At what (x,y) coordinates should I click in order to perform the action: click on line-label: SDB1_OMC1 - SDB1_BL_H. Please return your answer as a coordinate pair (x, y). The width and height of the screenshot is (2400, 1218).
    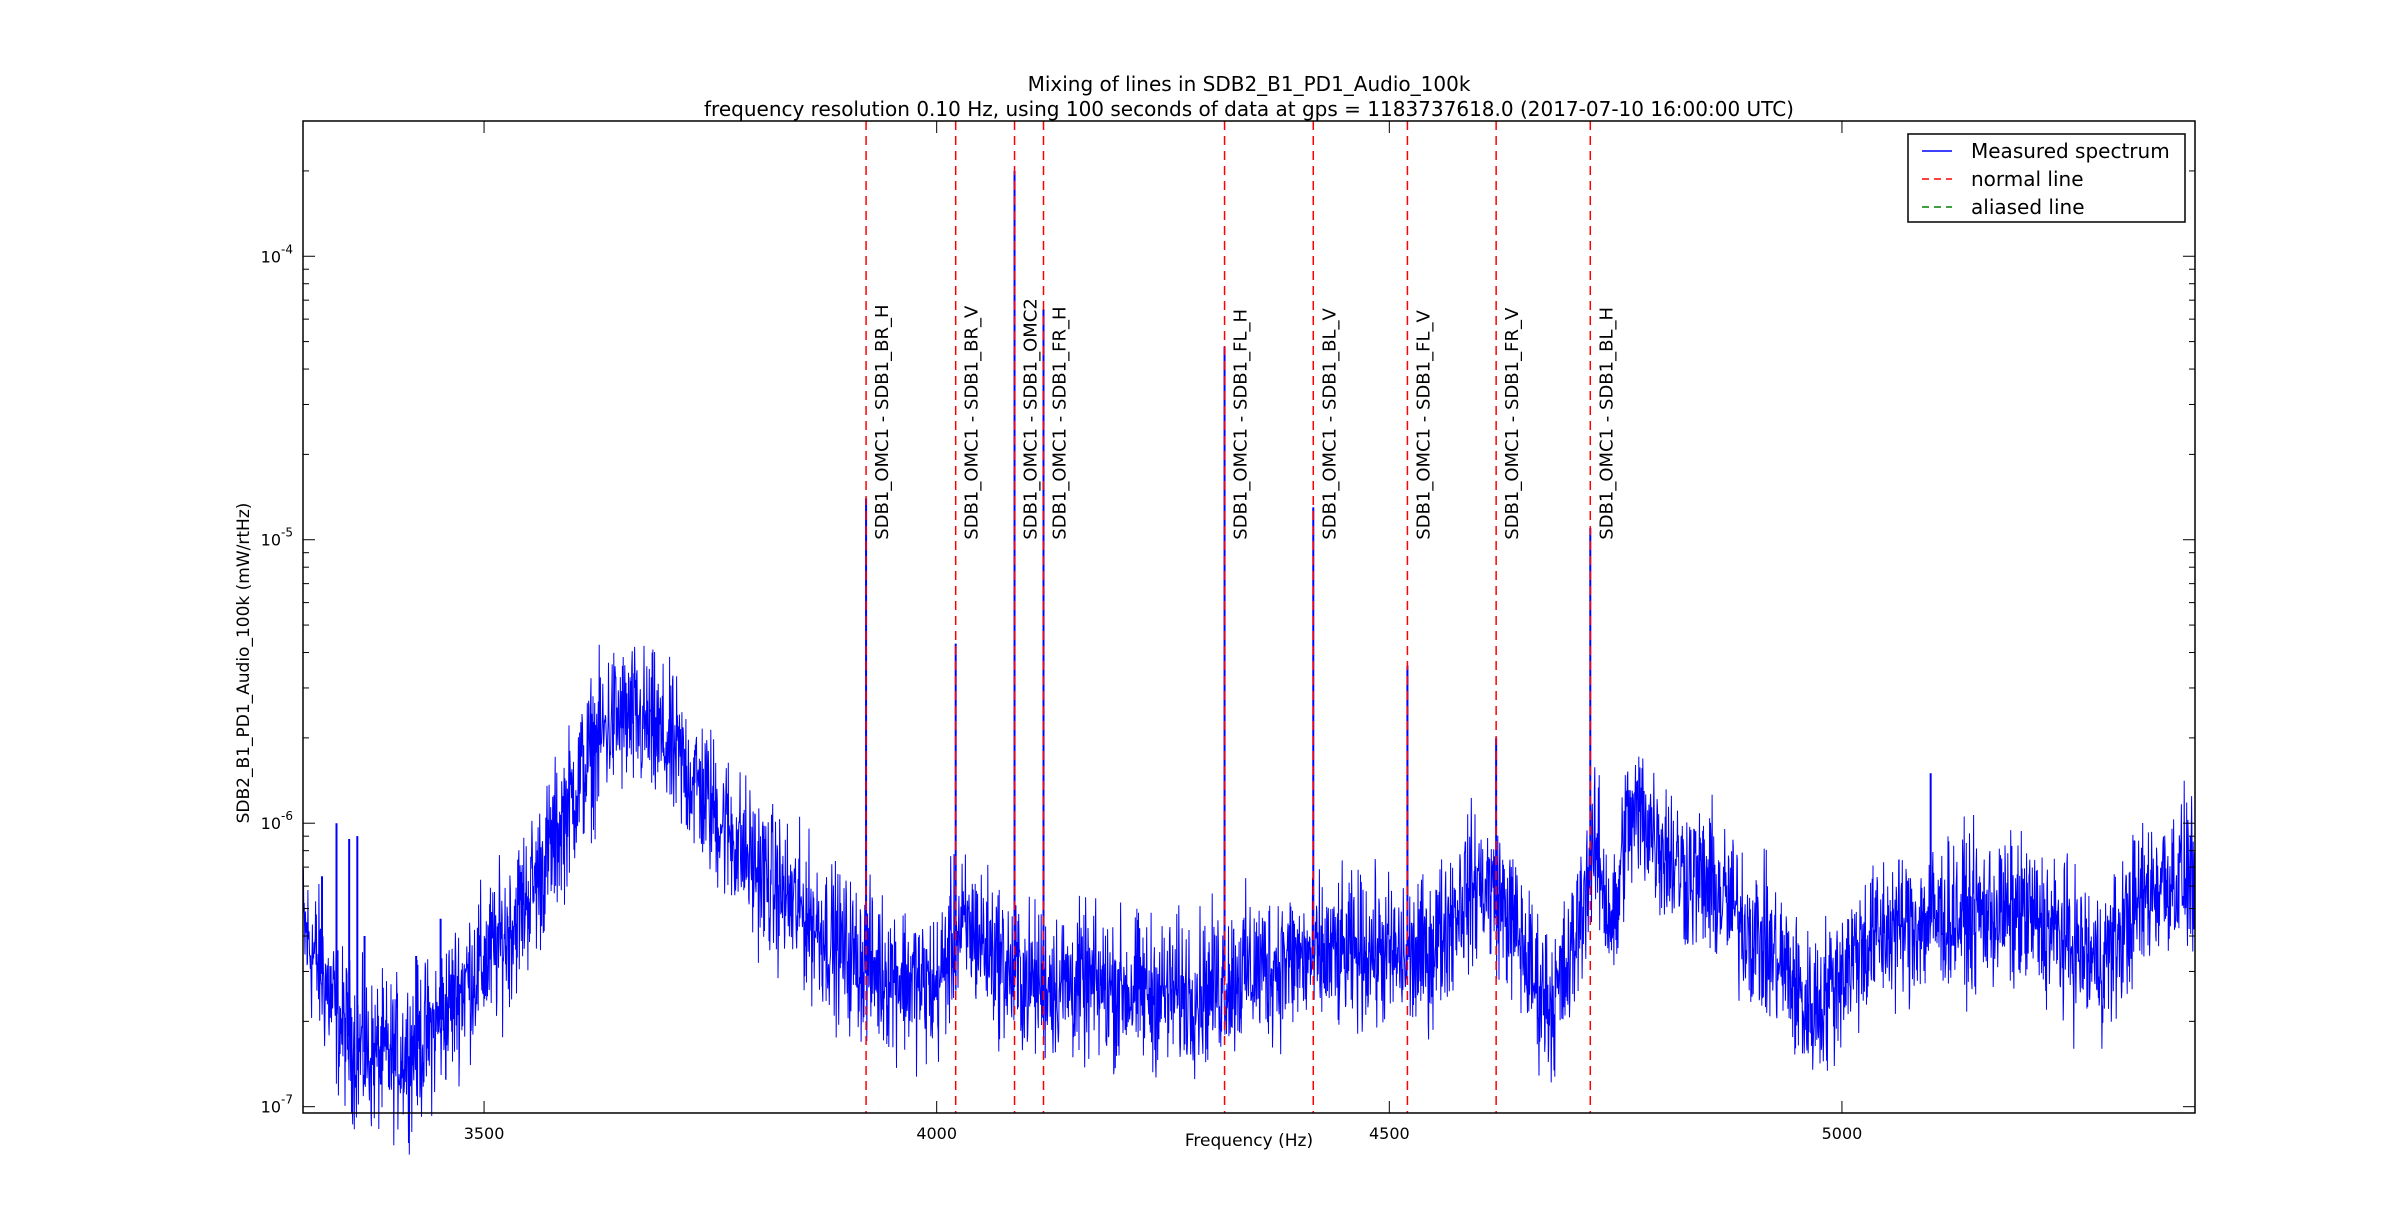
    Looking at the image, I should click on (1606, 423).